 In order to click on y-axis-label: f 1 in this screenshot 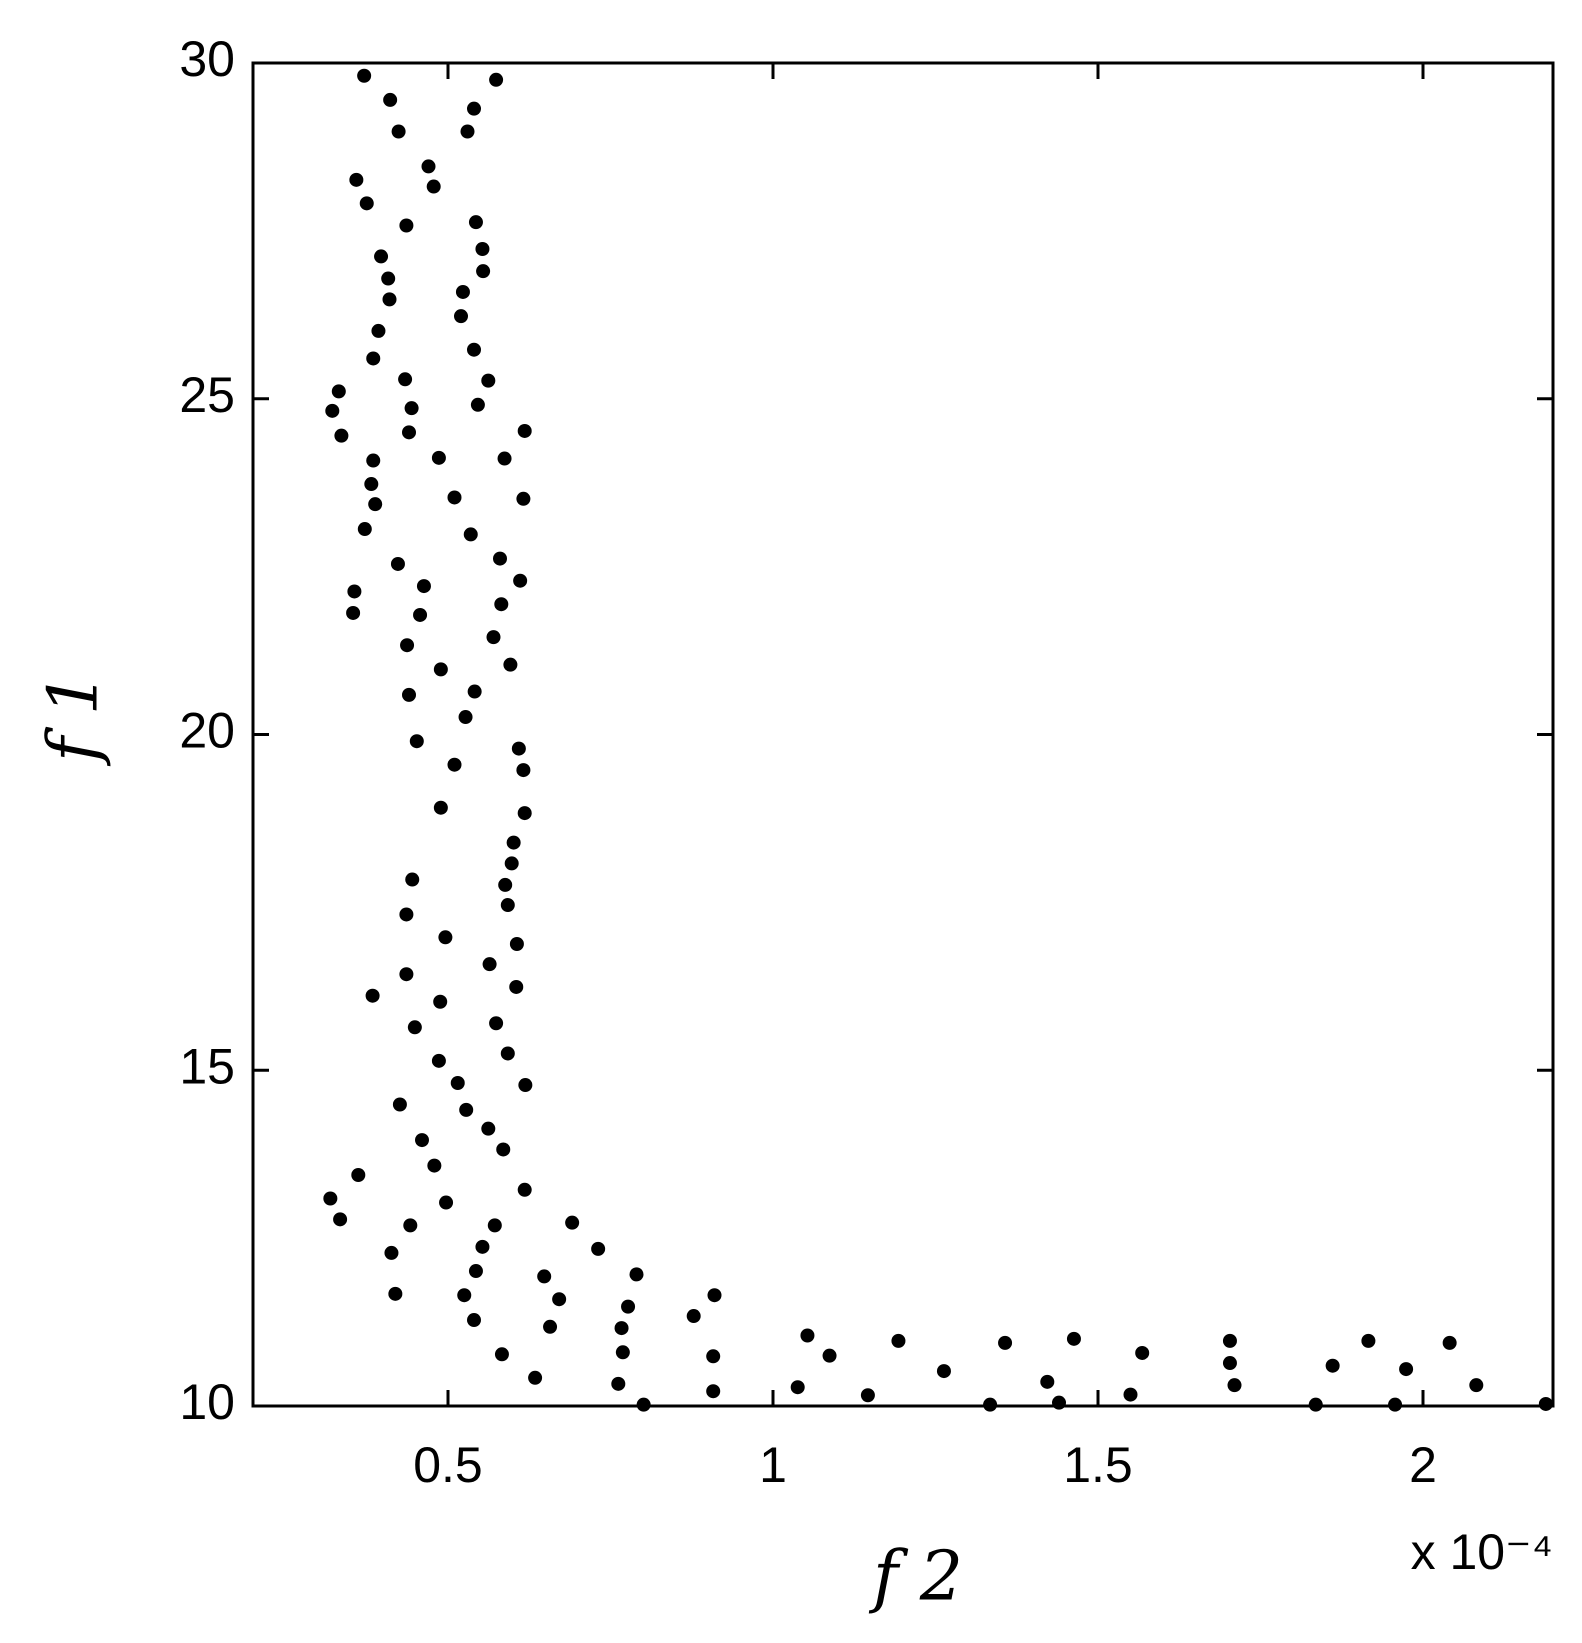, I will do `click(74, 719)`.